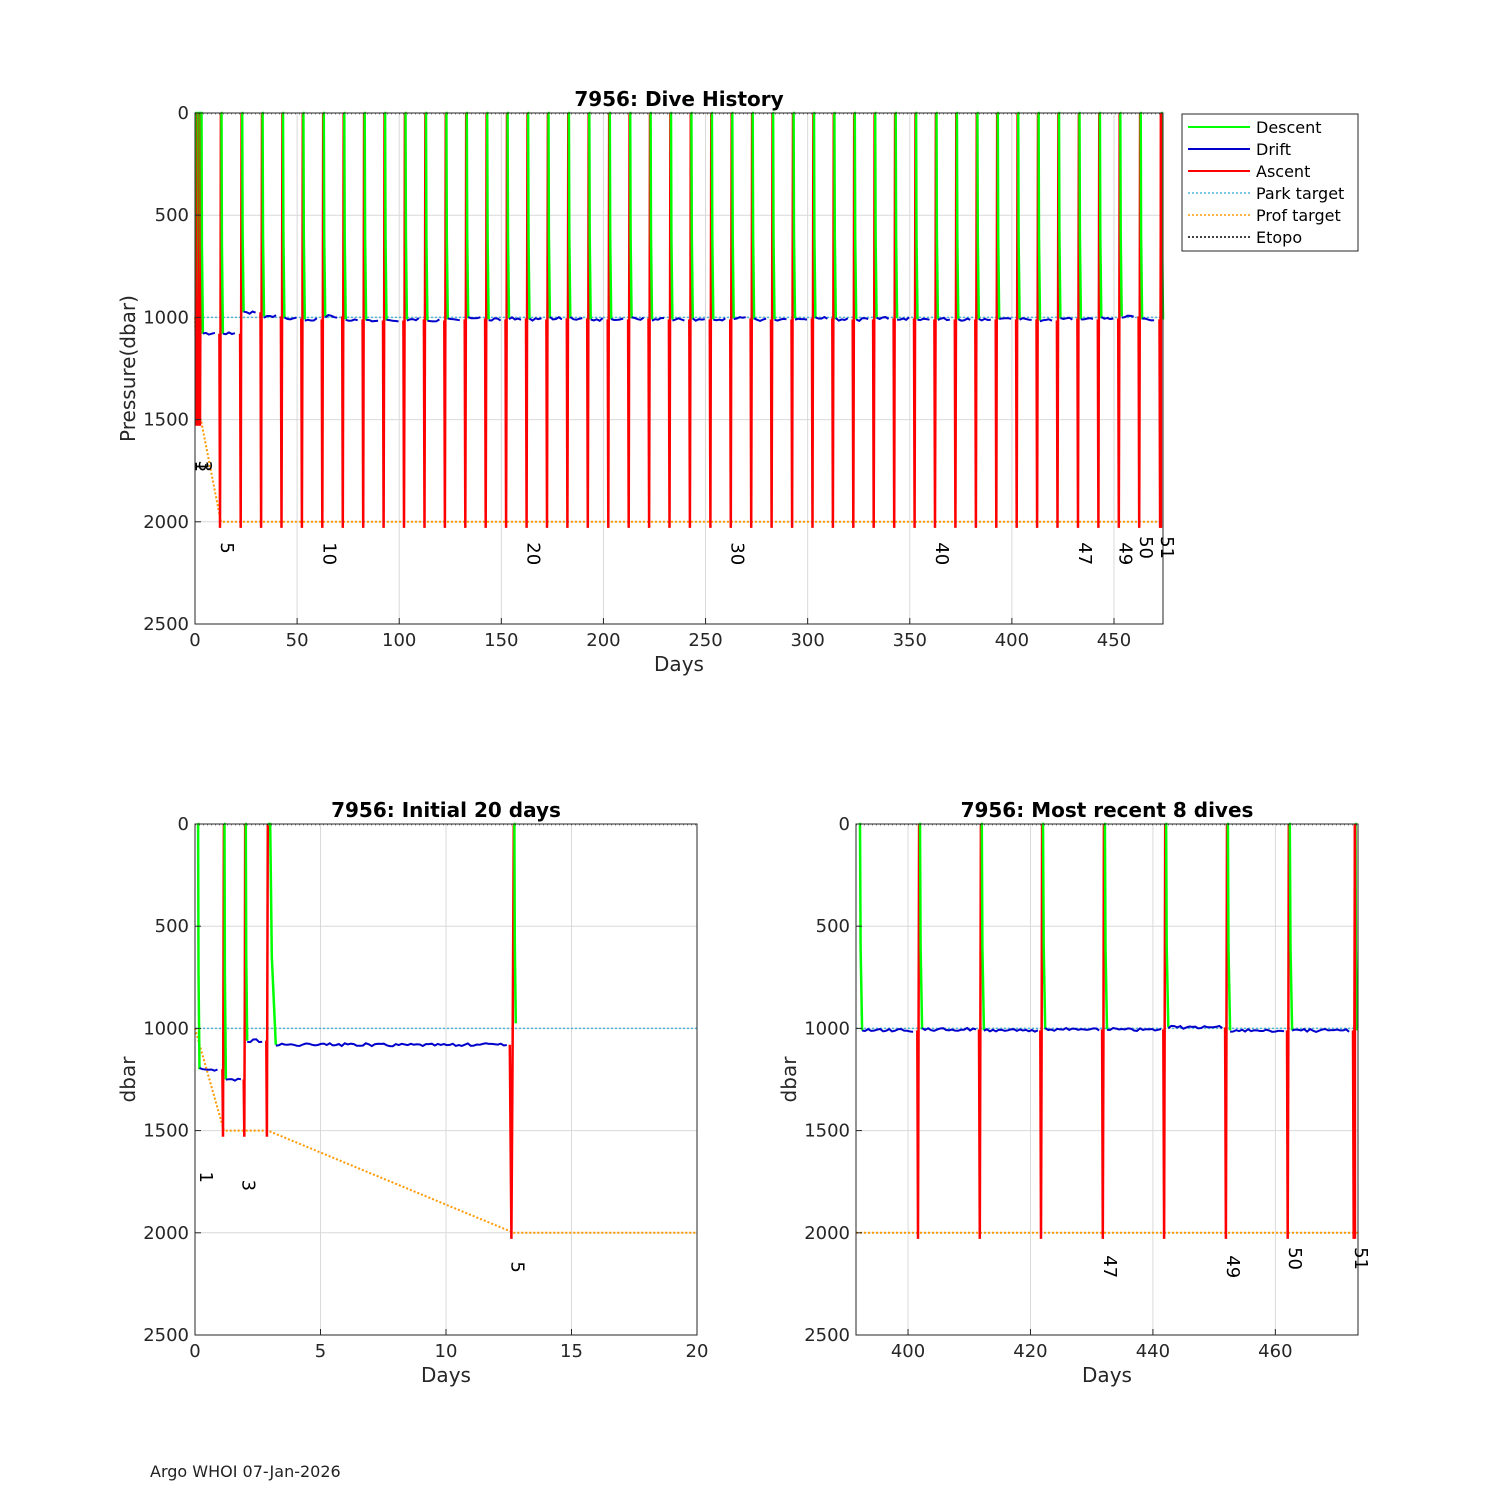 This screenshot has height=1500, width=1500. What do you see at coordinates (1107, 1079) in the screenshot?
I see `axes-frame` at bounding box center [1107, 1079].